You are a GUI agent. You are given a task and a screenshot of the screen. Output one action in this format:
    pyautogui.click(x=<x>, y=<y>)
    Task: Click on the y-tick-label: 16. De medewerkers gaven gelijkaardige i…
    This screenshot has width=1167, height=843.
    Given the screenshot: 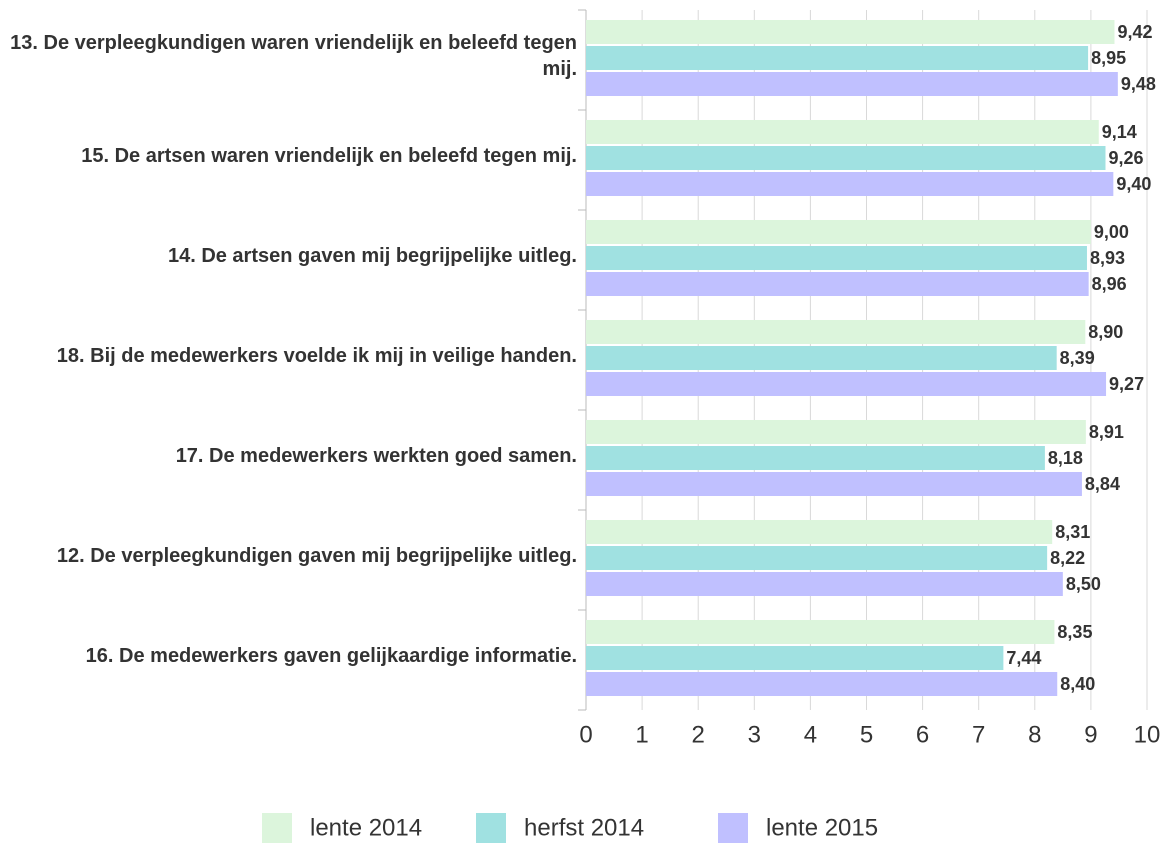 What is the action you would take?
    pyautogui.click(x=331, y=656)
    